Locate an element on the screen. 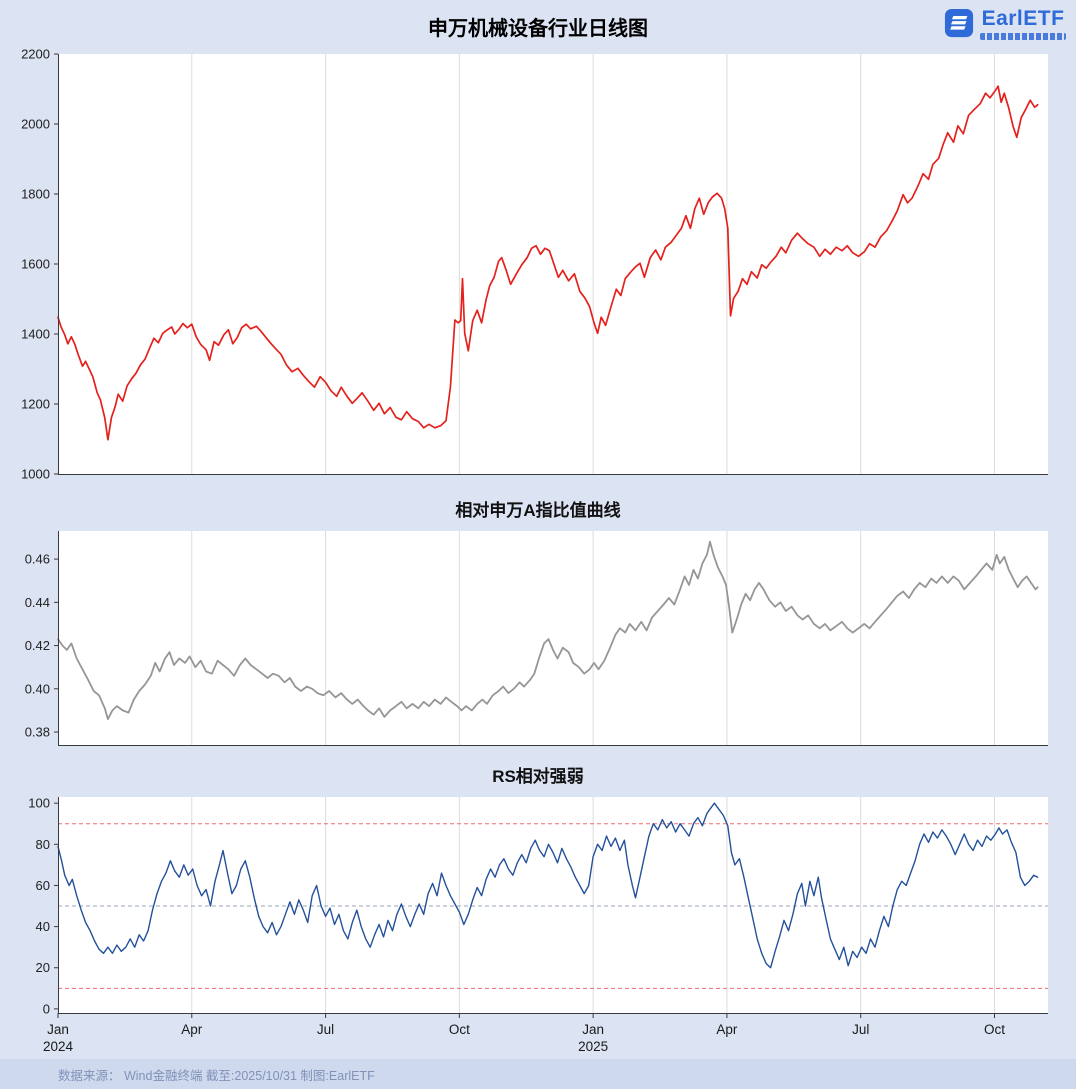 The height and width of the screenshot is (1089, 1076). logo-tagline is located at coordinates (1023, 36).